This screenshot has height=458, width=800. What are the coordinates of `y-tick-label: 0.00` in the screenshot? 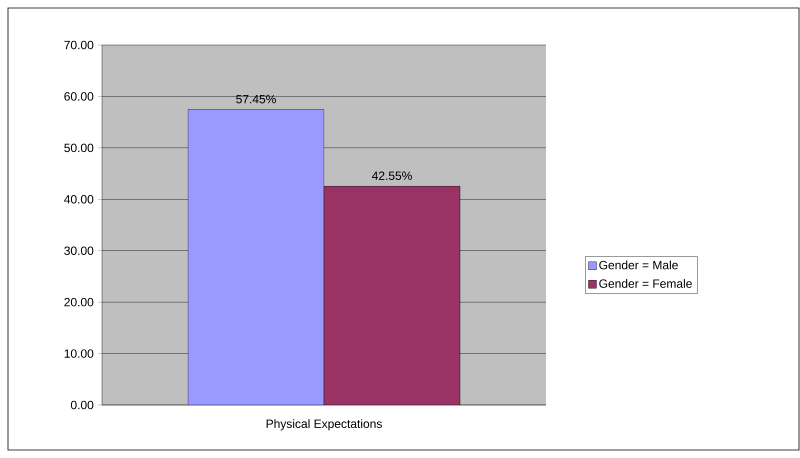 It's located at (82, 405).